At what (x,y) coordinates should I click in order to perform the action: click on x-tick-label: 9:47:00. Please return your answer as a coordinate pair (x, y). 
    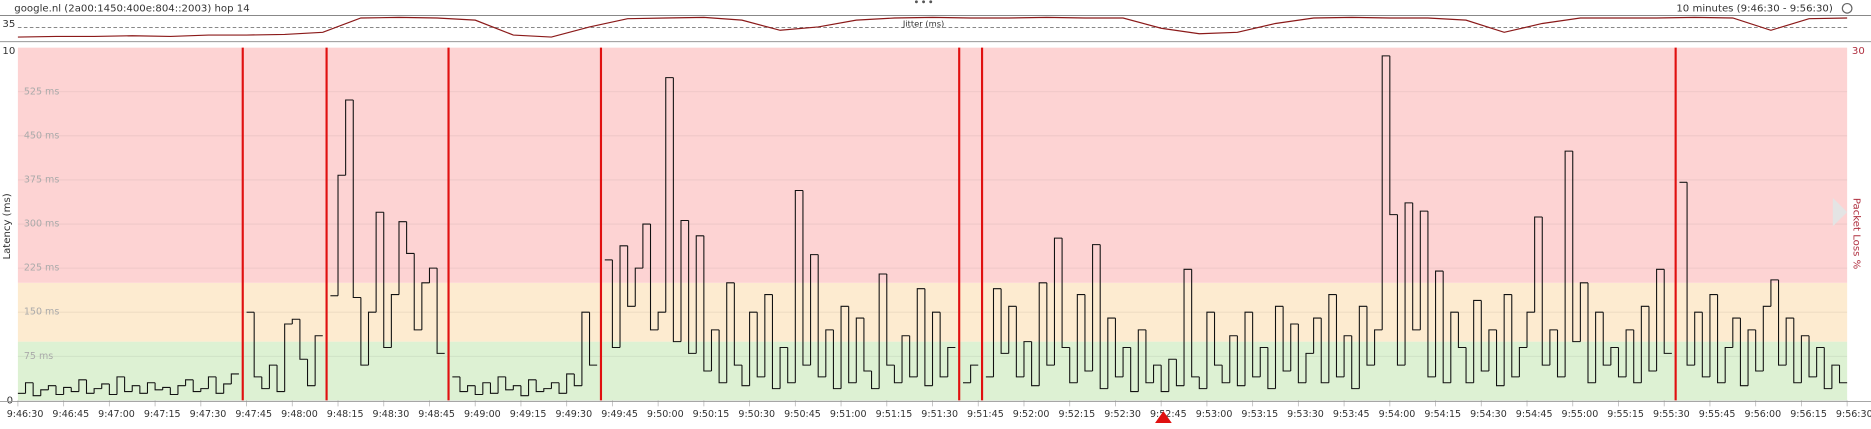
    Looking at the image, I should click on (116, 414).